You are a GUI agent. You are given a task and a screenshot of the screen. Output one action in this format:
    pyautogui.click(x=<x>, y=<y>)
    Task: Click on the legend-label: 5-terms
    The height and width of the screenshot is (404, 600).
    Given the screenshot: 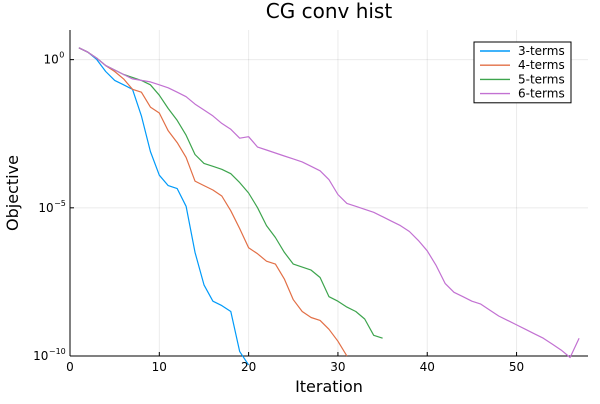 What is the action you would take?
    pyautogui.click(x=541, y=79)
    